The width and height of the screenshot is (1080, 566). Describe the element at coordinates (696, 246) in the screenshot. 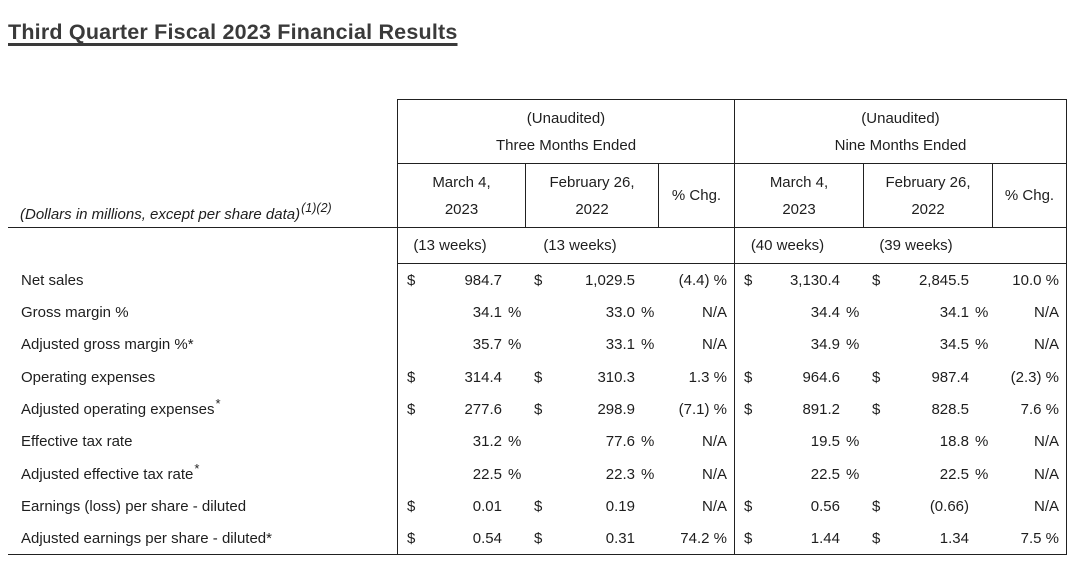

I see `weeks-g1-chg-empty` at that location.